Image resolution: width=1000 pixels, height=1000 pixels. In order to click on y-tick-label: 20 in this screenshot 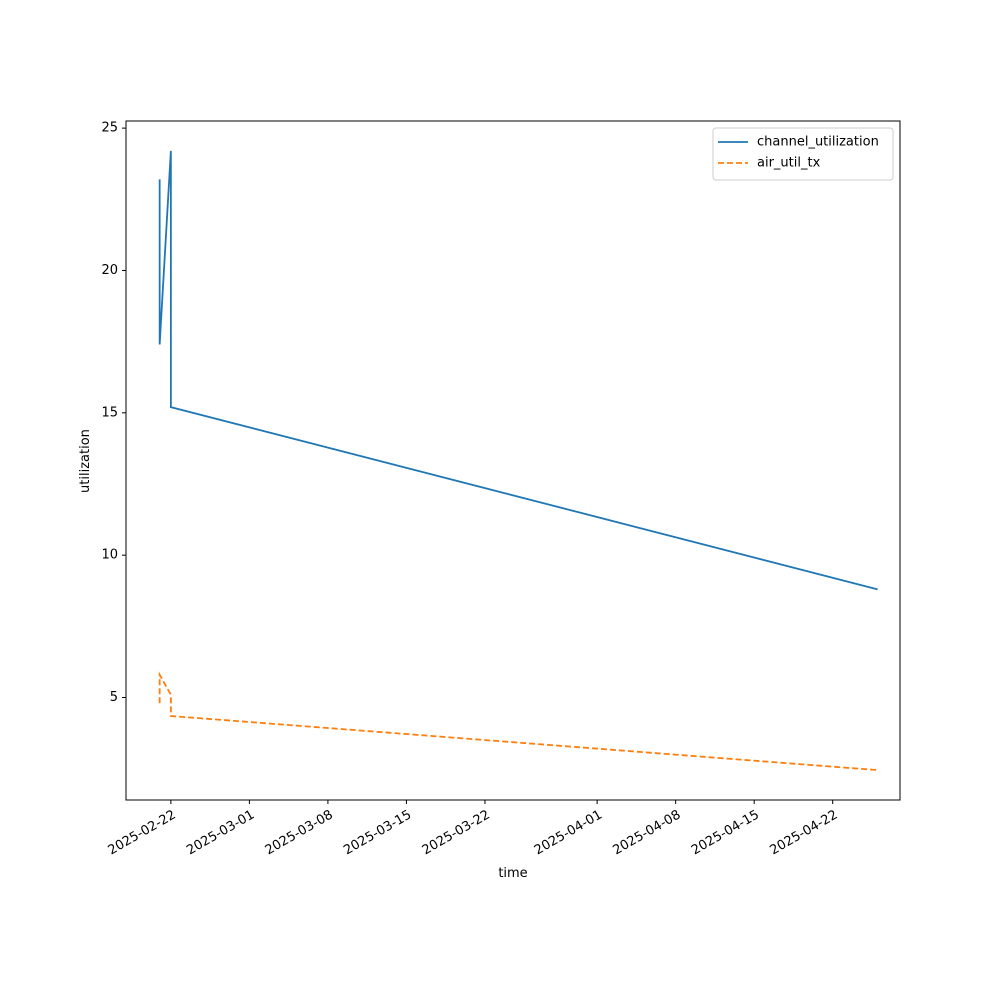, I will do `click(109, 270)`.